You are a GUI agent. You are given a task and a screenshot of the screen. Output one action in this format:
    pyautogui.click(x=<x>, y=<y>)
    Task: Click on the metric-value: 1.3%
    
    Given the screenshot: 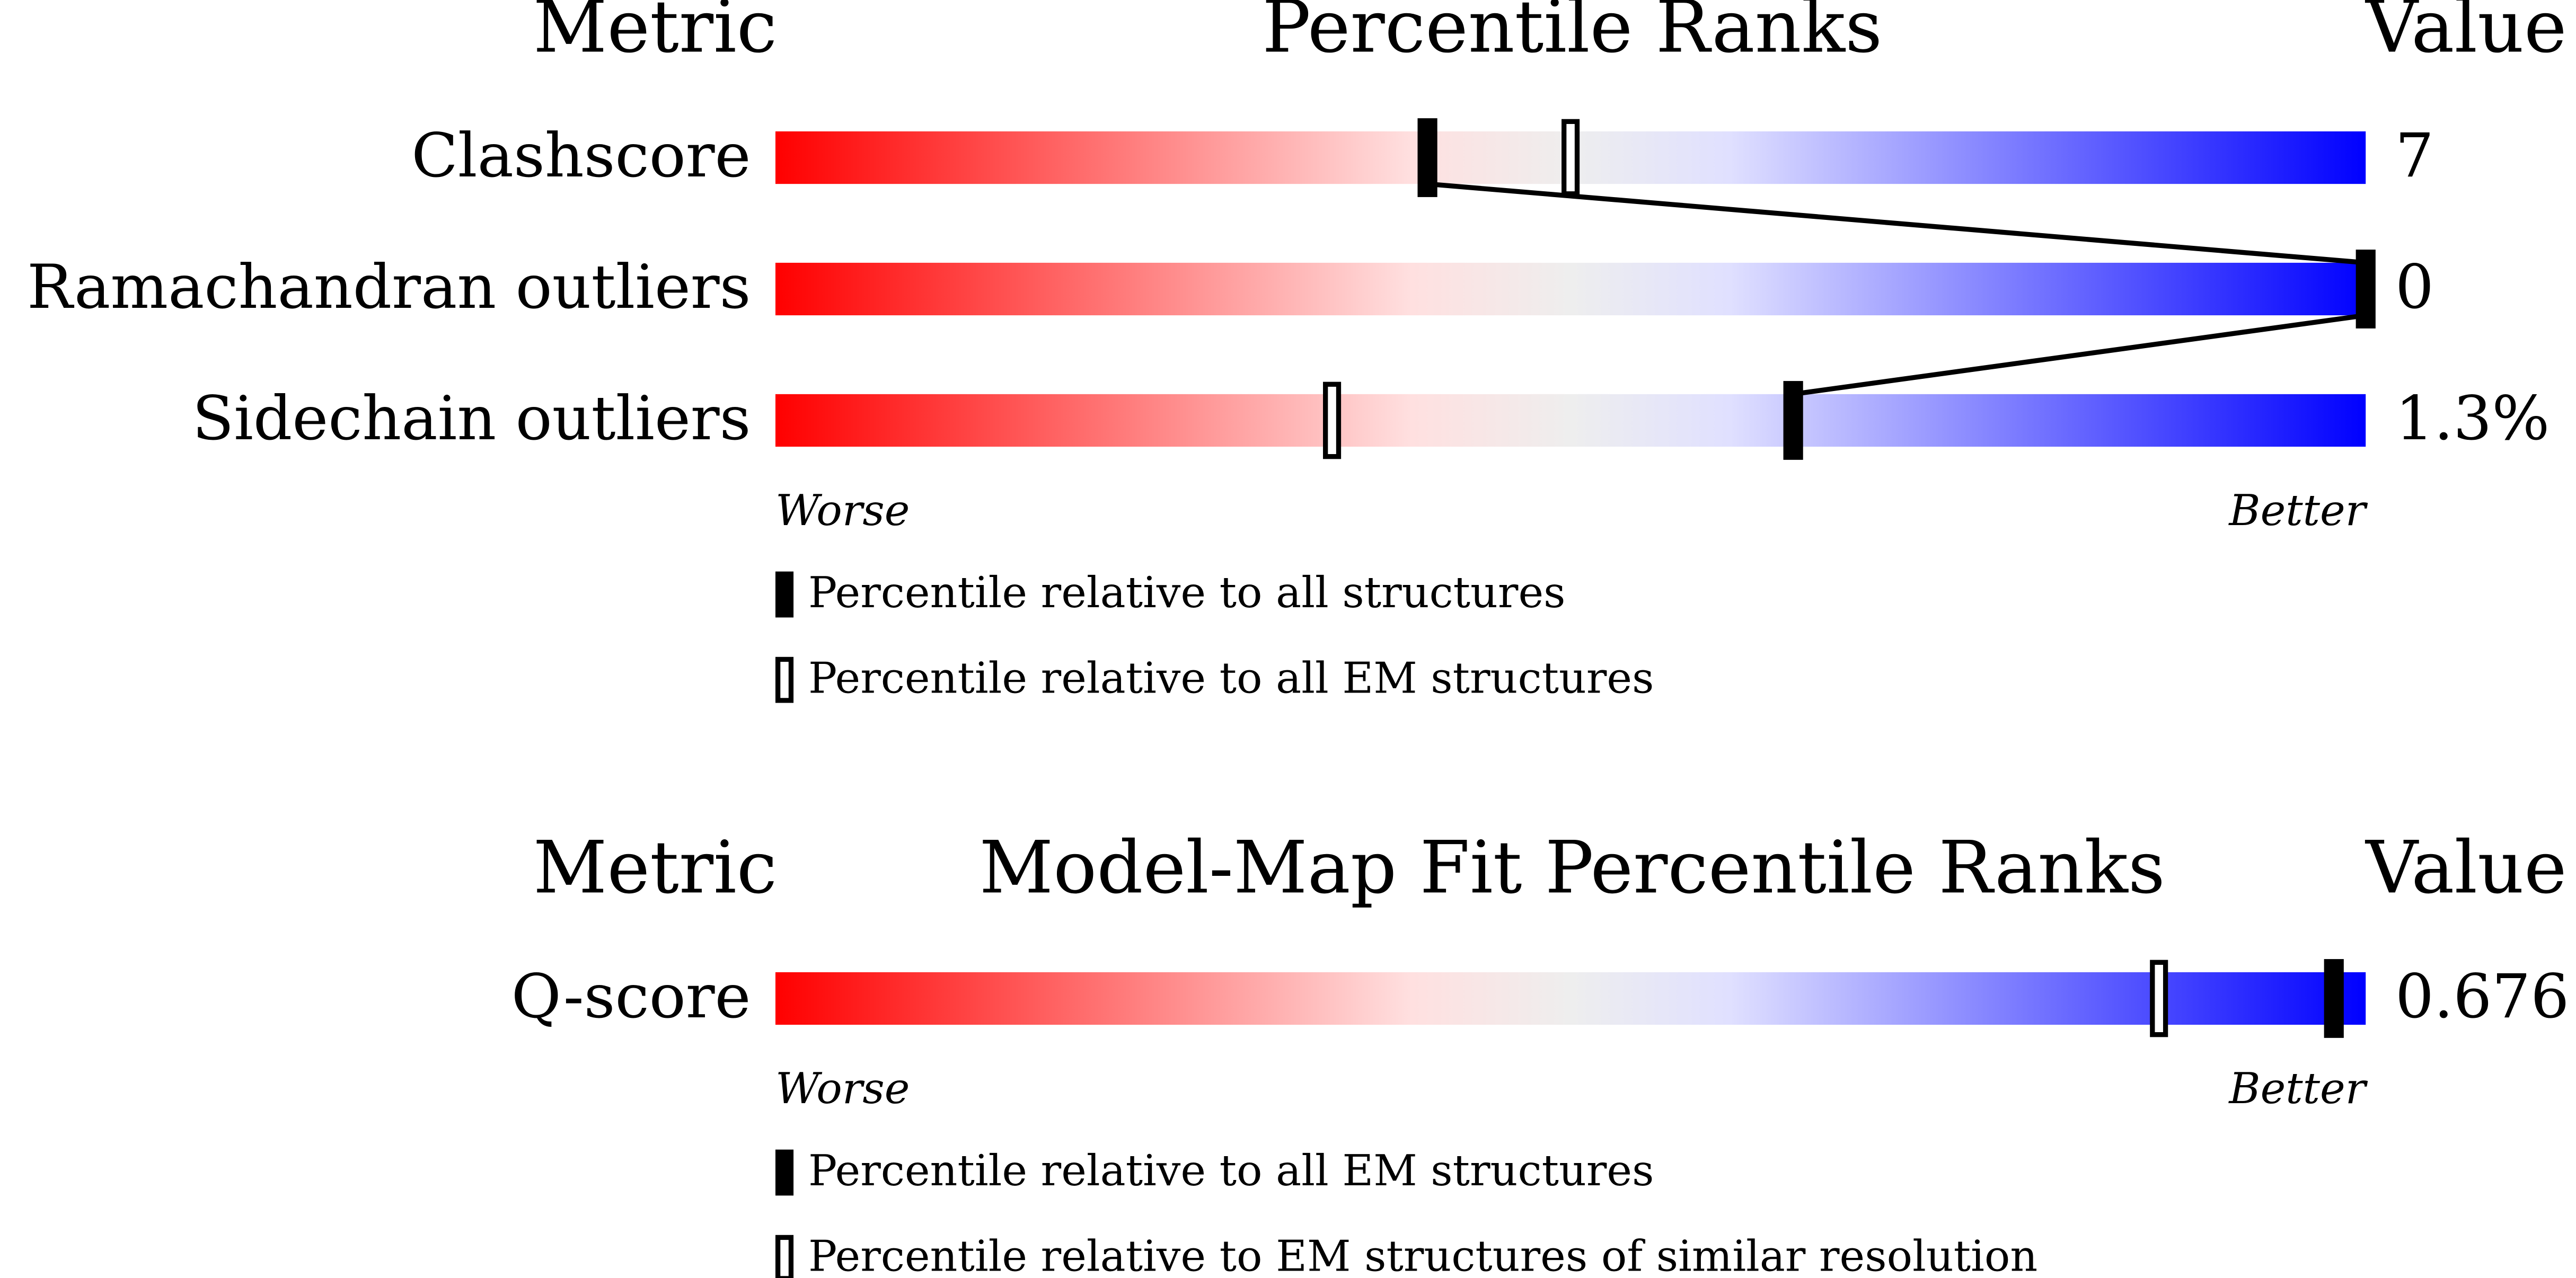 What is the action you would take?
    pyautogui.click(x=2472, y=419)
    